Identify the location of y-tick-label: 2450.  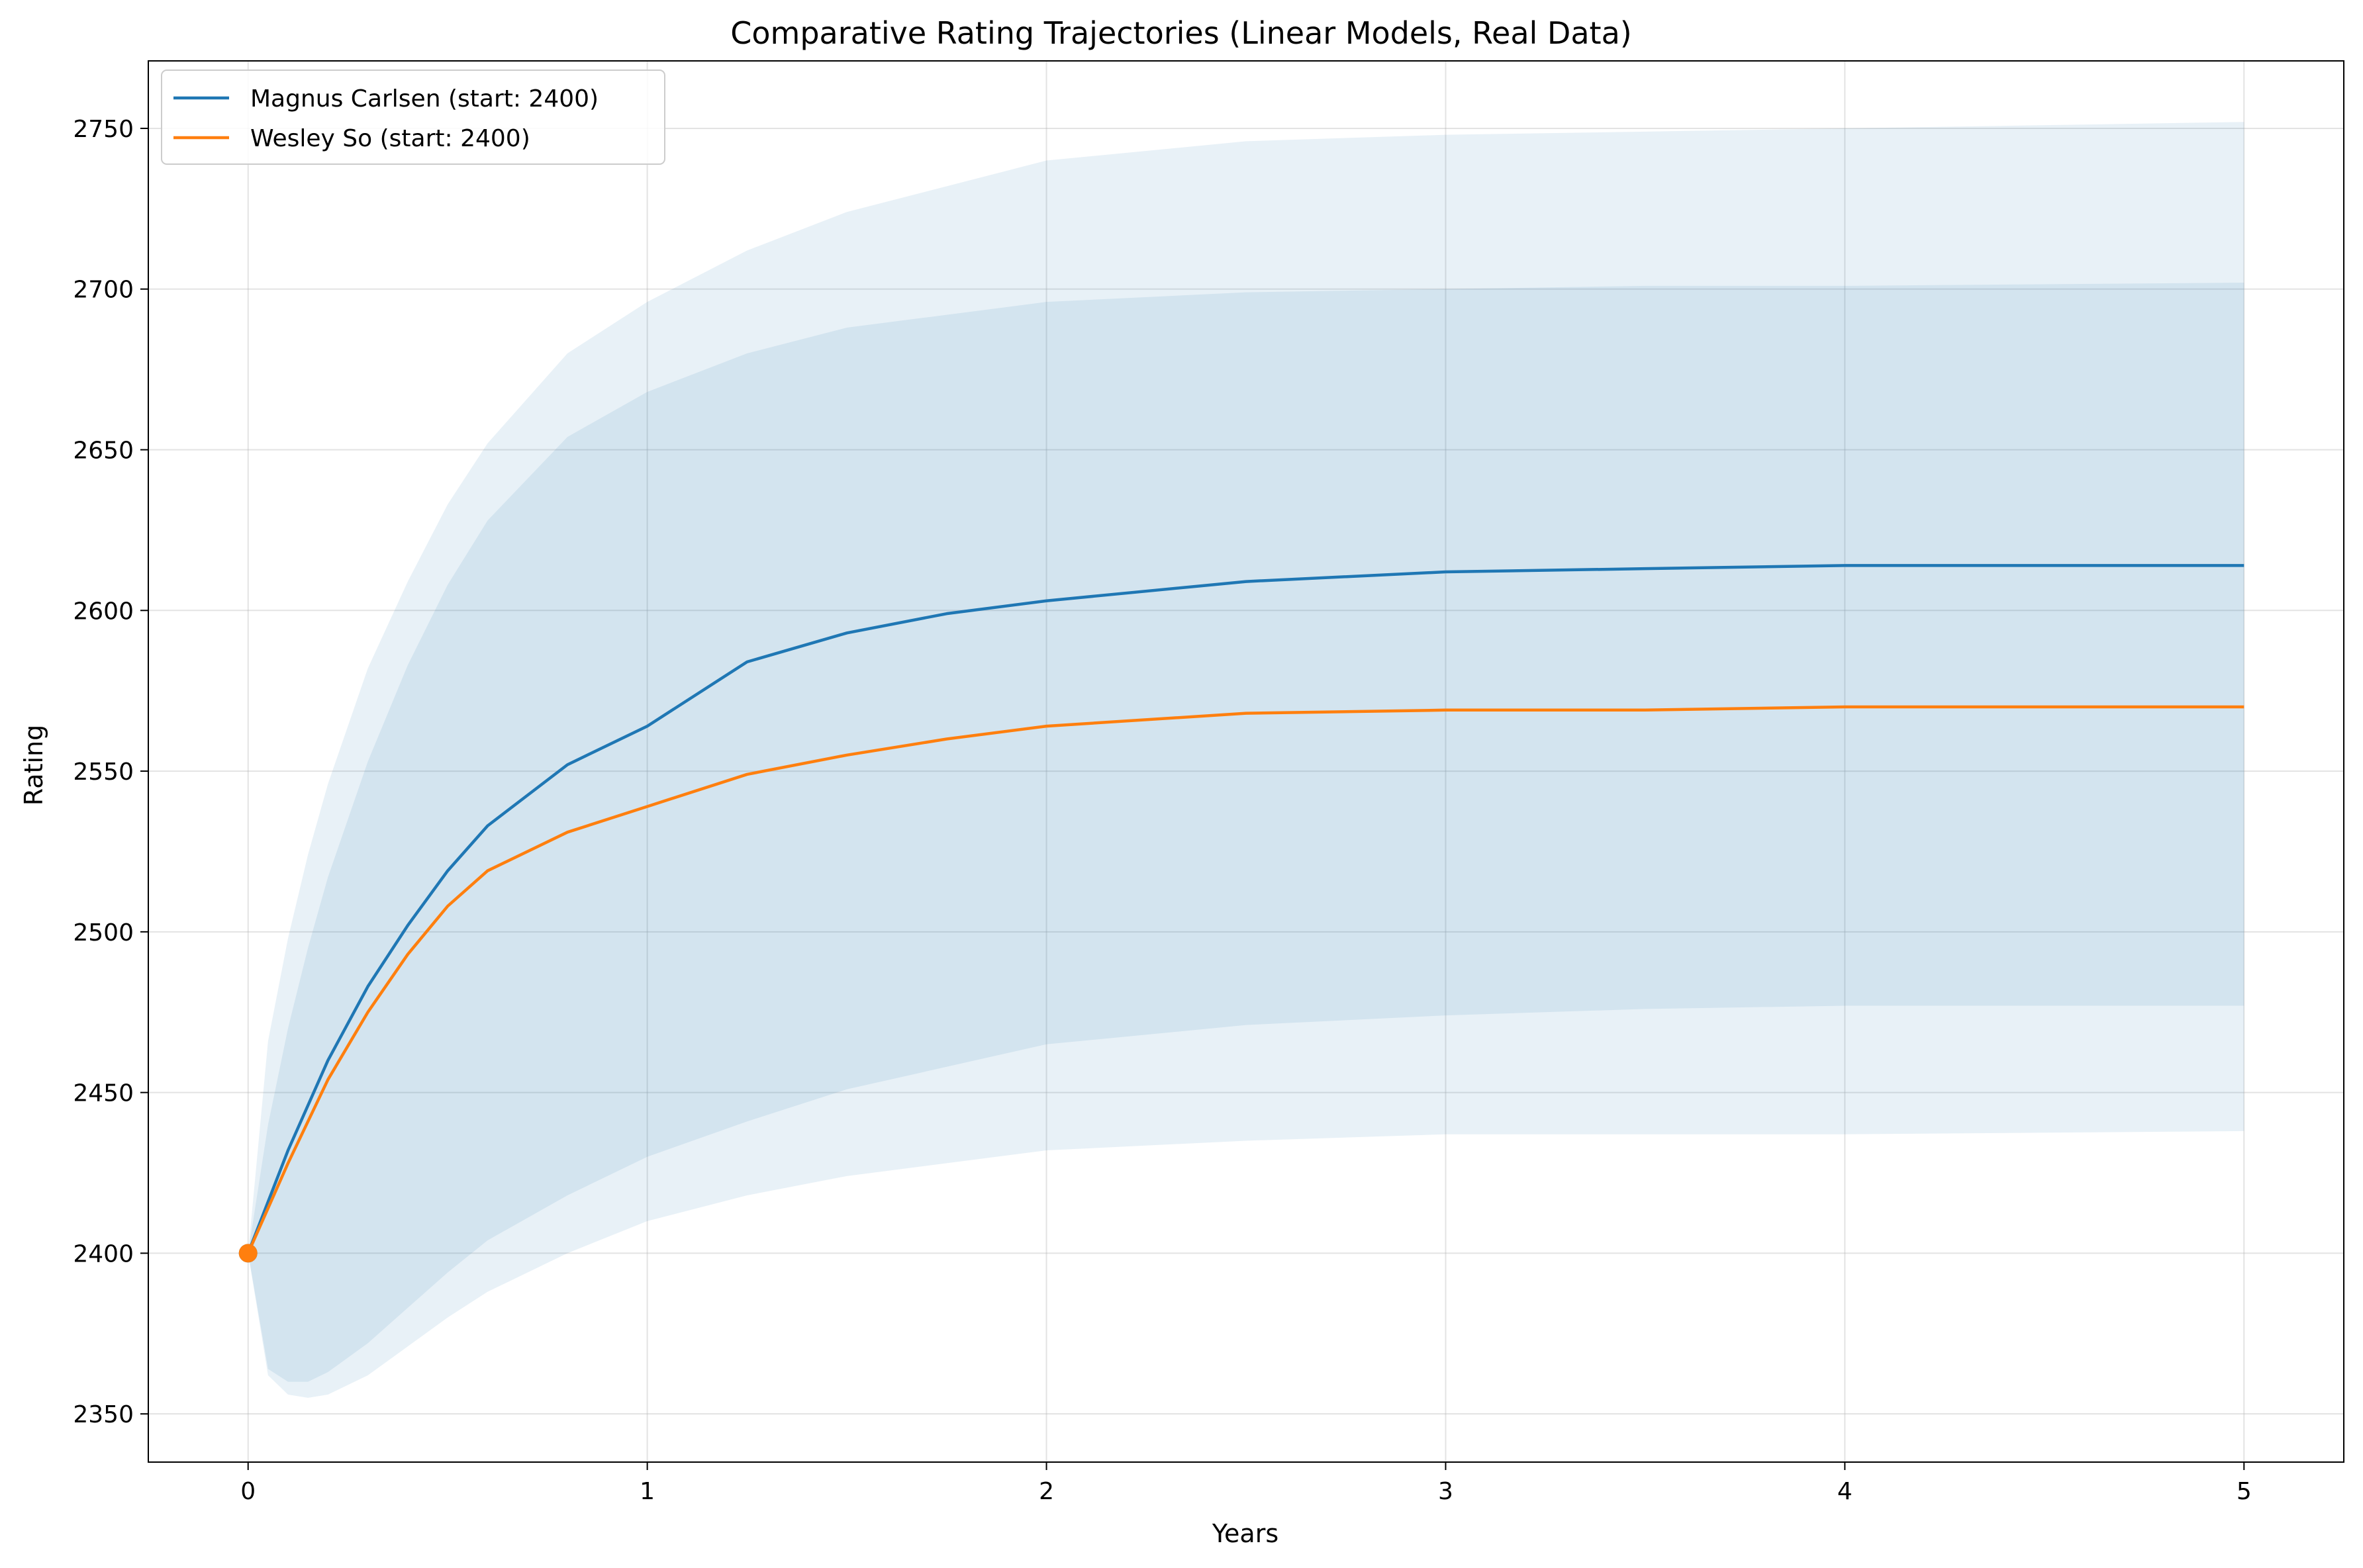
(103, 1093).